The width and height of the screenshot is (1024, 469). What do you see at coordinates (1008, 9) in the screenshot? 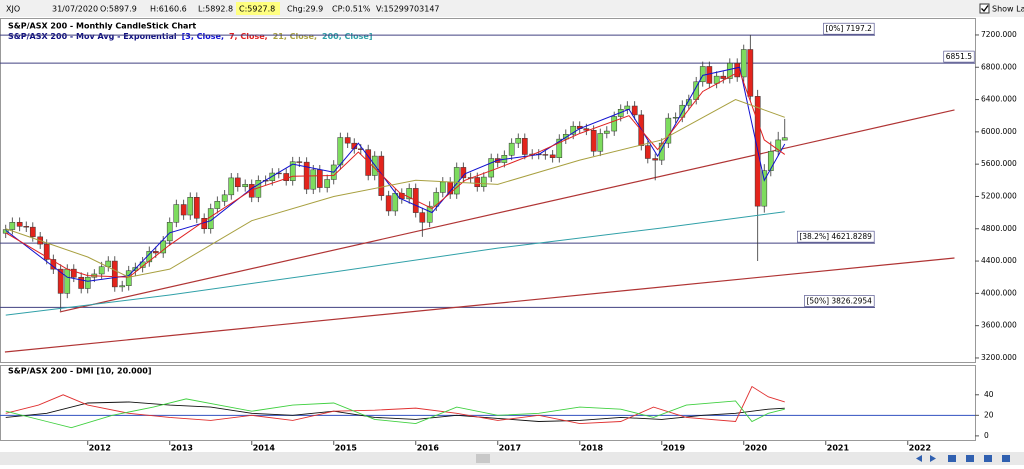
I see `show-last-label: Show Last` at bounding box center [1008, 9].